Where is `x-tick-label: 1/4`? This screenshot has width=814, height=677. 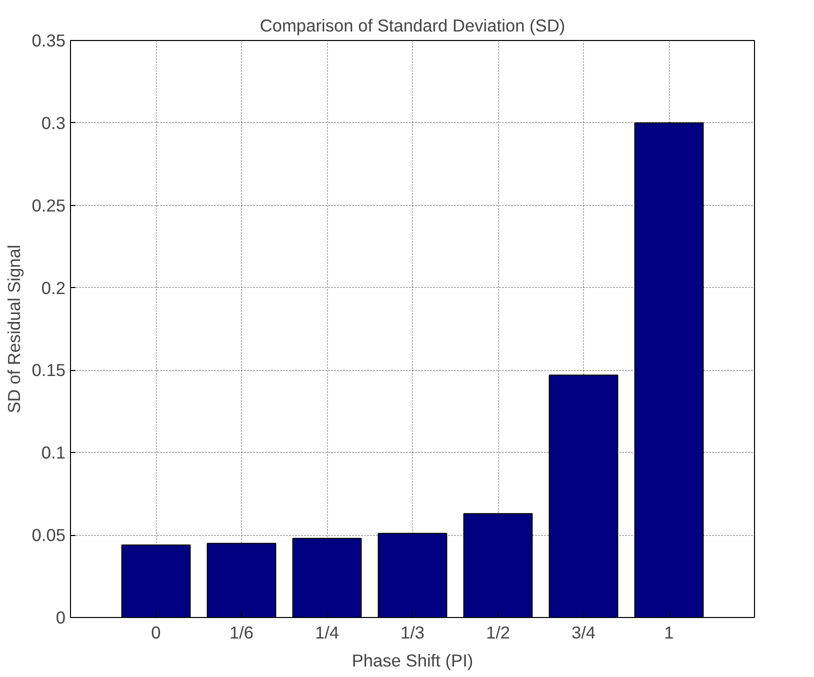 x-tick-label: 1/4 is located at coordinates (327, 632).